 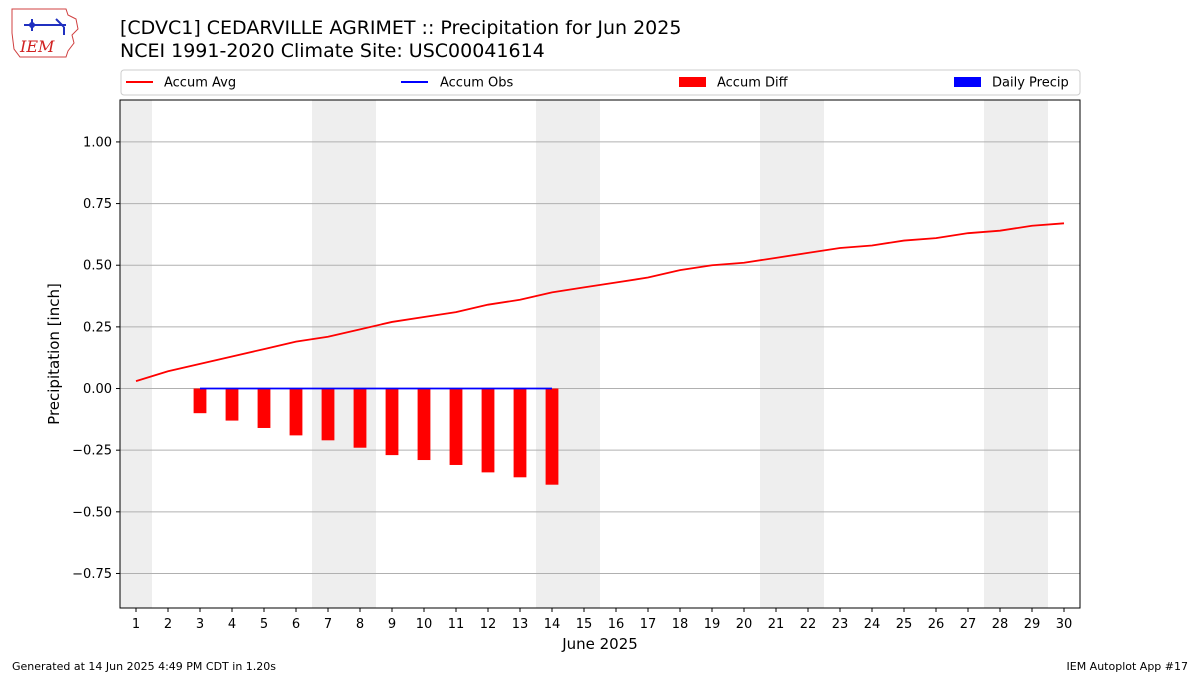 I want to click on x-tick-label: 16, so click(x=616, y=624).